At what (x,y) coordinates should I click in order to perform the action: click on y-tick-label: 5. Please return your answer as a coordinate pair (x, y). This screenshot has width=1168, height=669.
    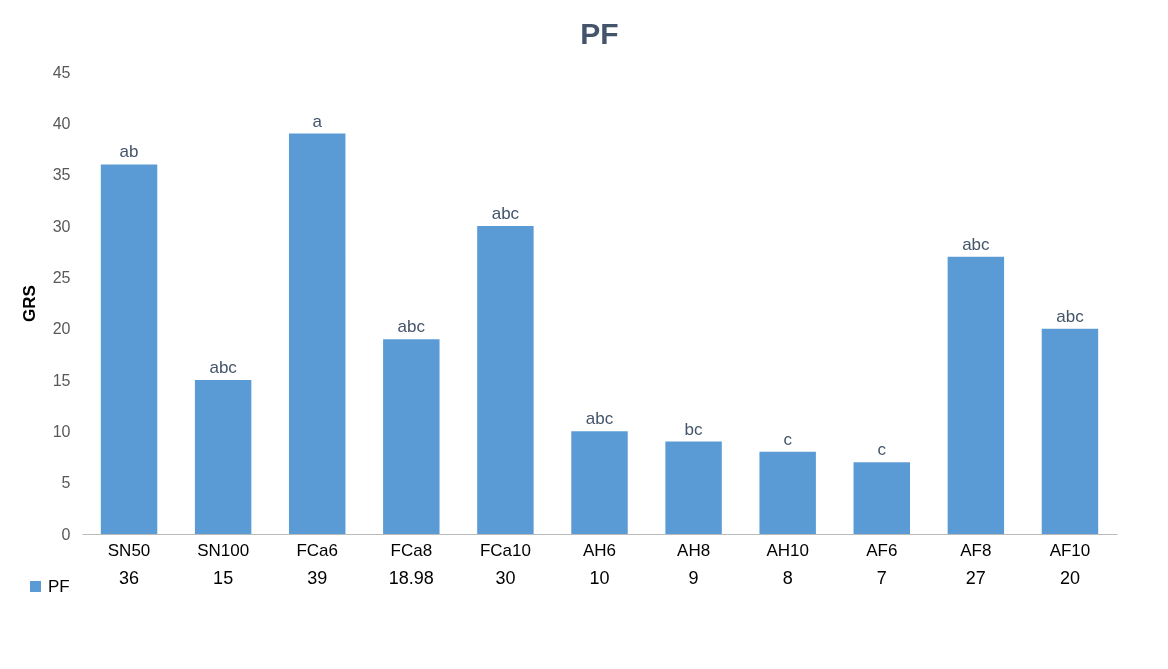
    Looking at the image, I should click on (66, 483).